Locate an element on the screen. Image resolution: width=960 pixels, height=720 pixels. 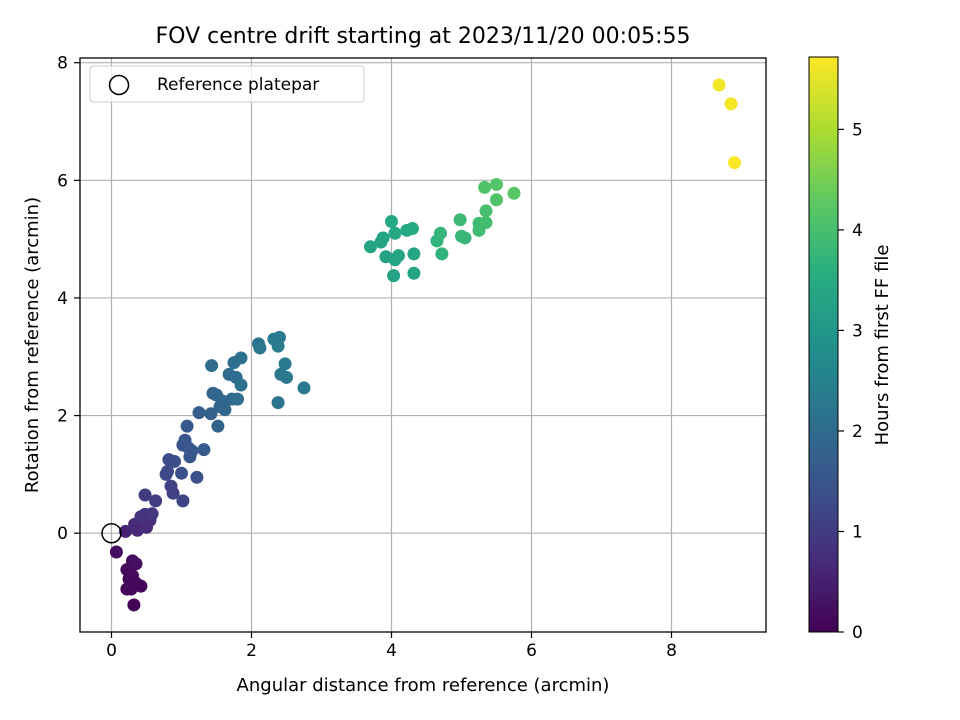
y-axis-ticks: 0 2 4 6 8 is located at coordinates (68, 299).